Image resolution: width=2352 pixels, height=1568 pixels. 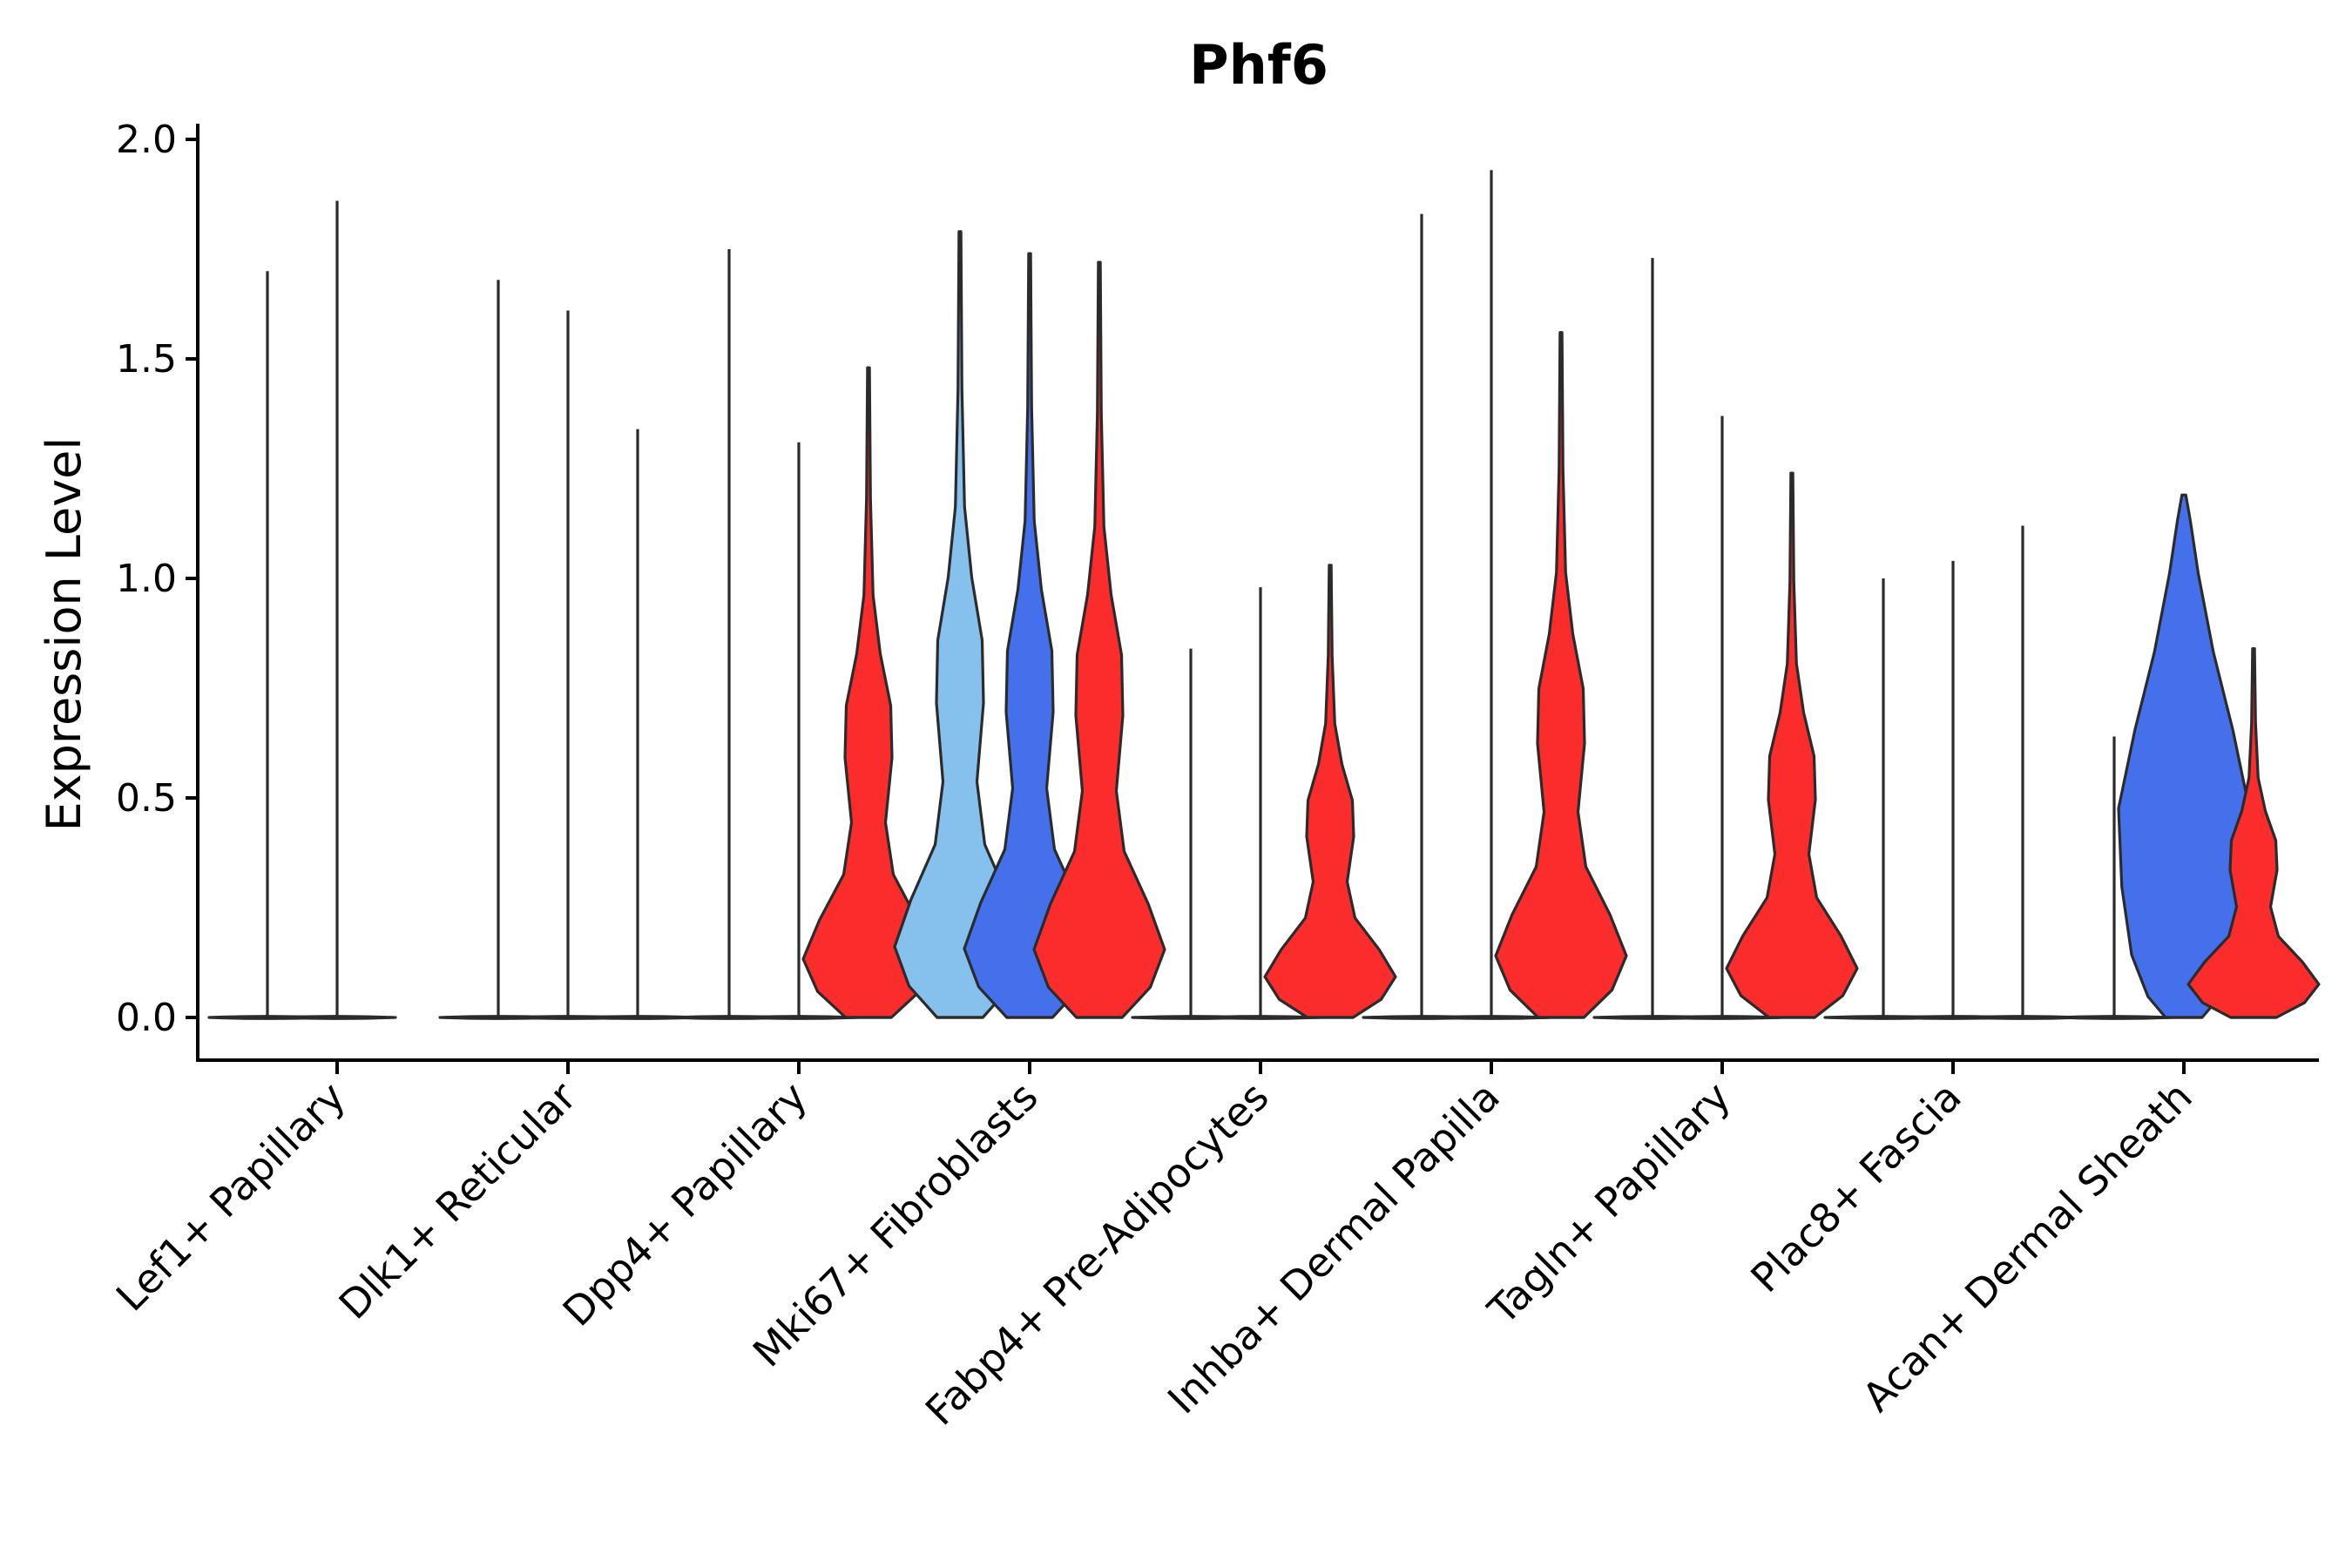 What do you see at coordinates (457, 1201) in the screenshot?
I see `x-tick-label: Dlk1+ Reticular` at bounding box center [457, 1201].